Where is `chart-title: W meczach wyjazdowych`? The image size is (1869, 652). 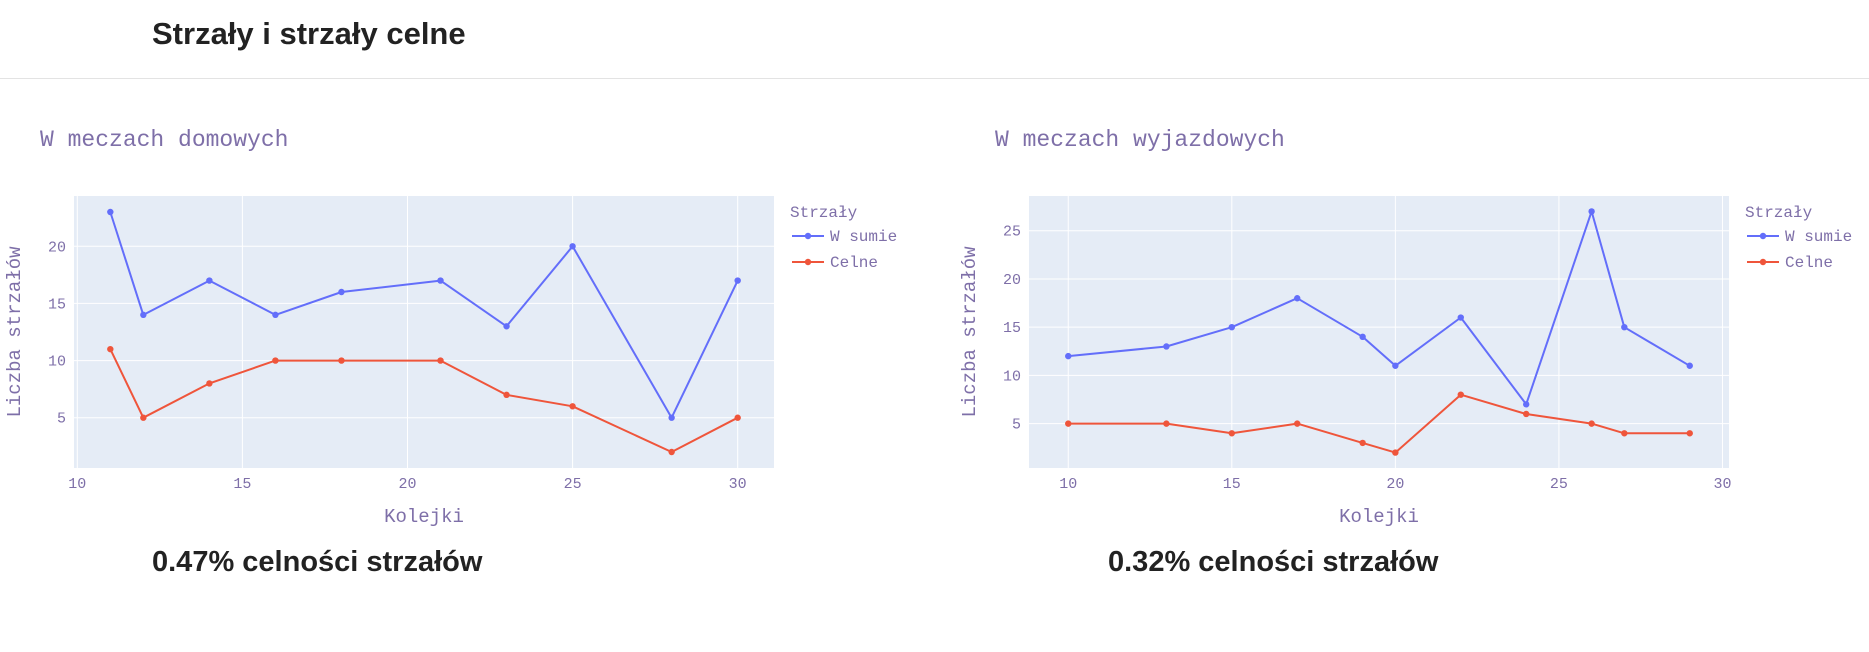 chart-title: W meczach wyjazdowych is located at coordinates (1140, 140).